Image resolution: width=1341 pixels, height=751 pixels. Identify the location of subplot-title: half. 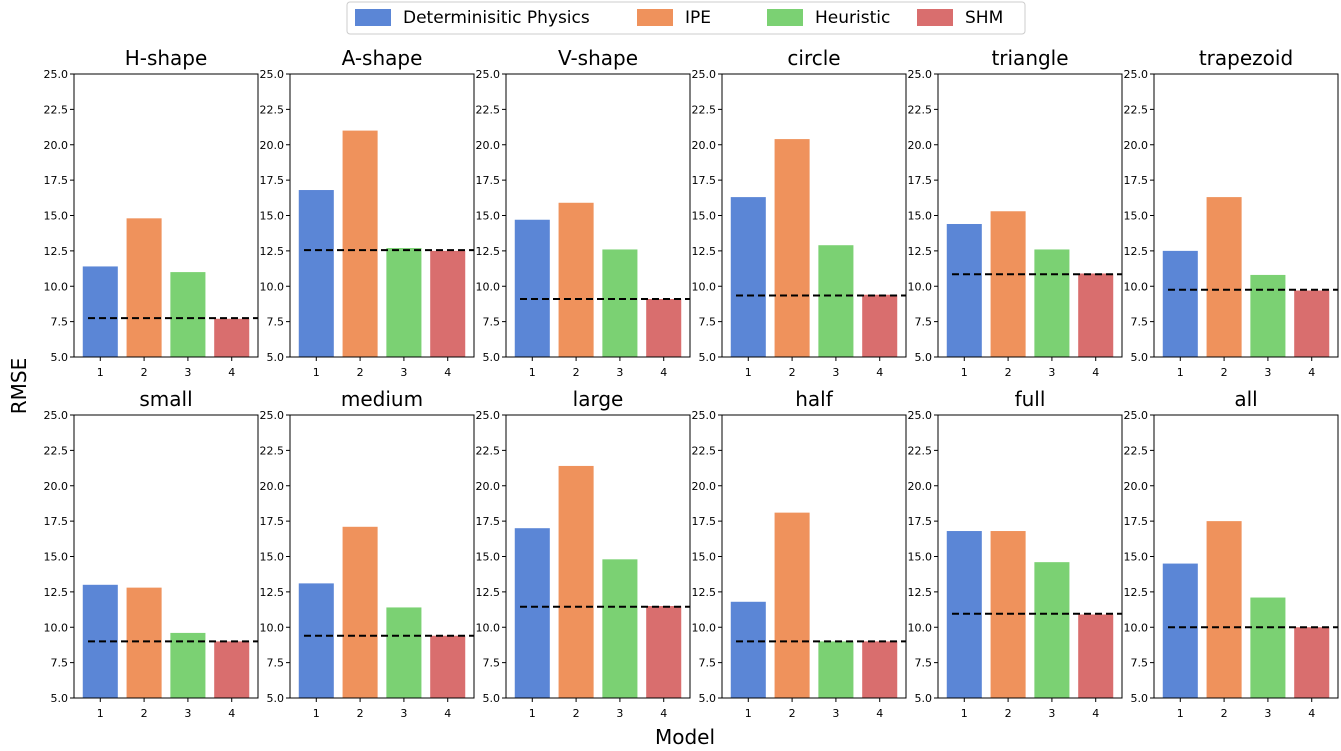
(814, 399).